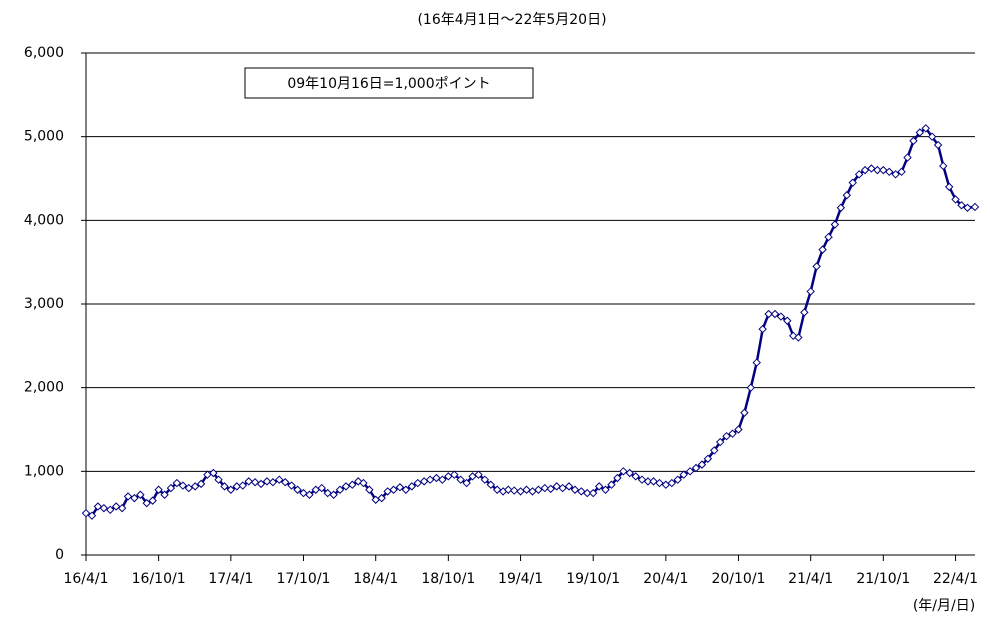 The height and width of the screenshot is (621, 990). What do you see at coordinates (44, 388) in the screenshot?
I see `y-tick-label: 2,000` at bounding box center [44, 388].